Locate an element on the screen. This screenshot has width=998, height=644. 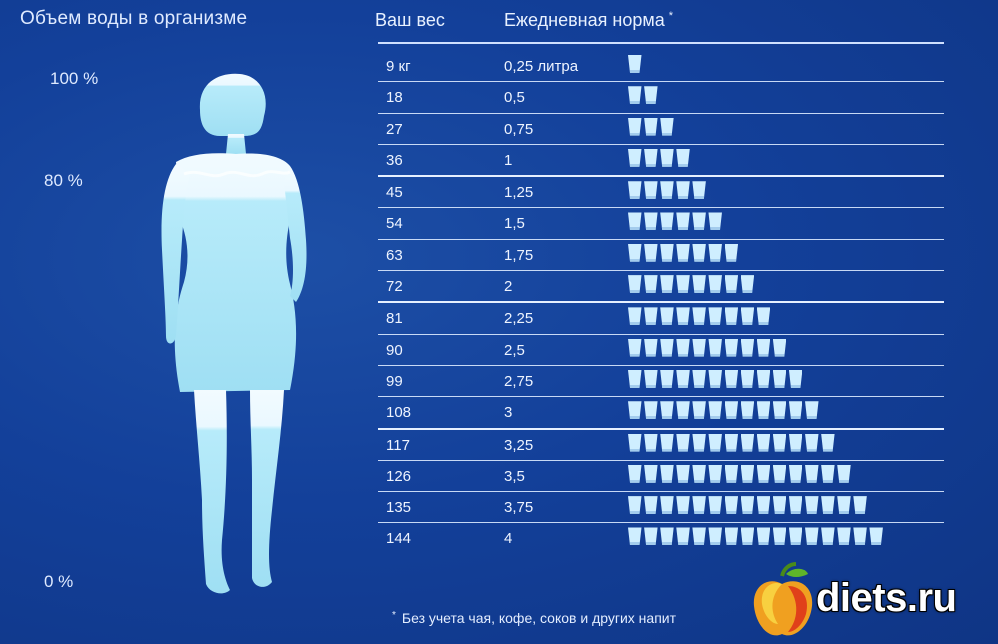
weight-cell: 27 is located at coordinates (394, 129).